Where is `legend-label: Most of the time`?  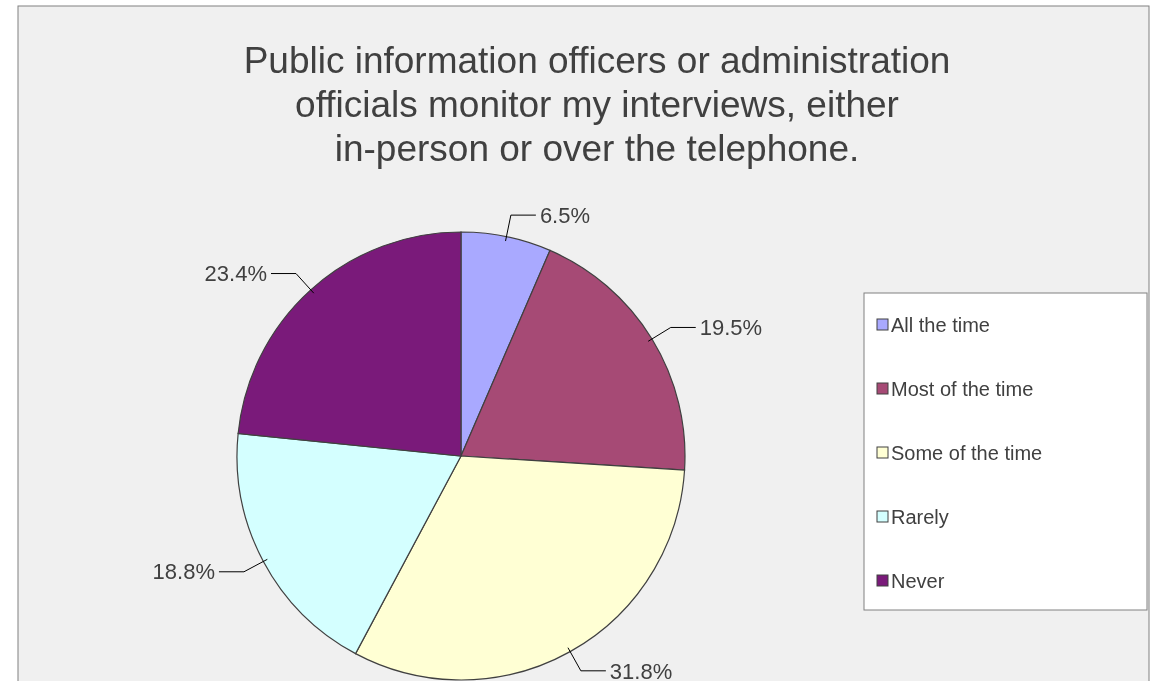
legend-label: Most of the time is located at coordinates (962, 389).